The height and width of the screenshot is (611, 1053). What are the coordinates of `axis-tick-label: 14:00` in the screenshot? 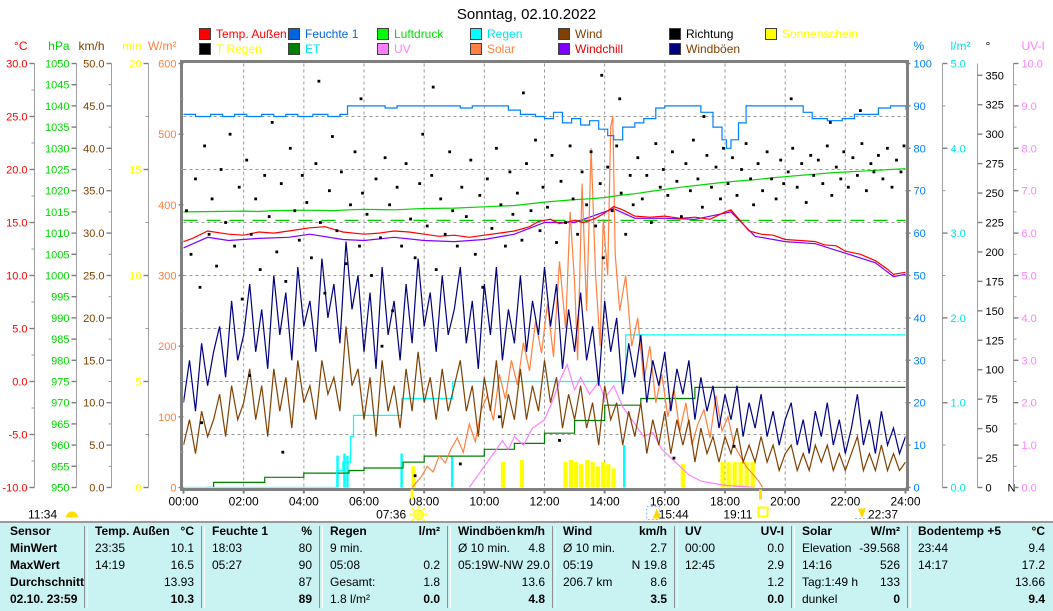 It's located at (605, 502).